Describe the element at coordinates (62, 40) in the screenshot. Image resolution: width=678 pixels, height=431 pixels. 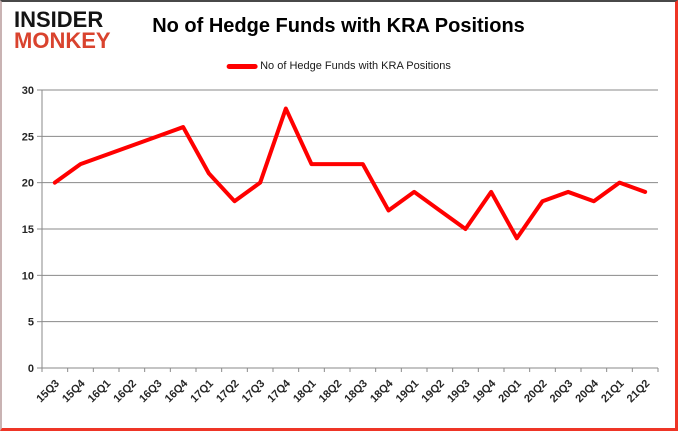
I see `logo-line-monkey: MONKEY` at that location.